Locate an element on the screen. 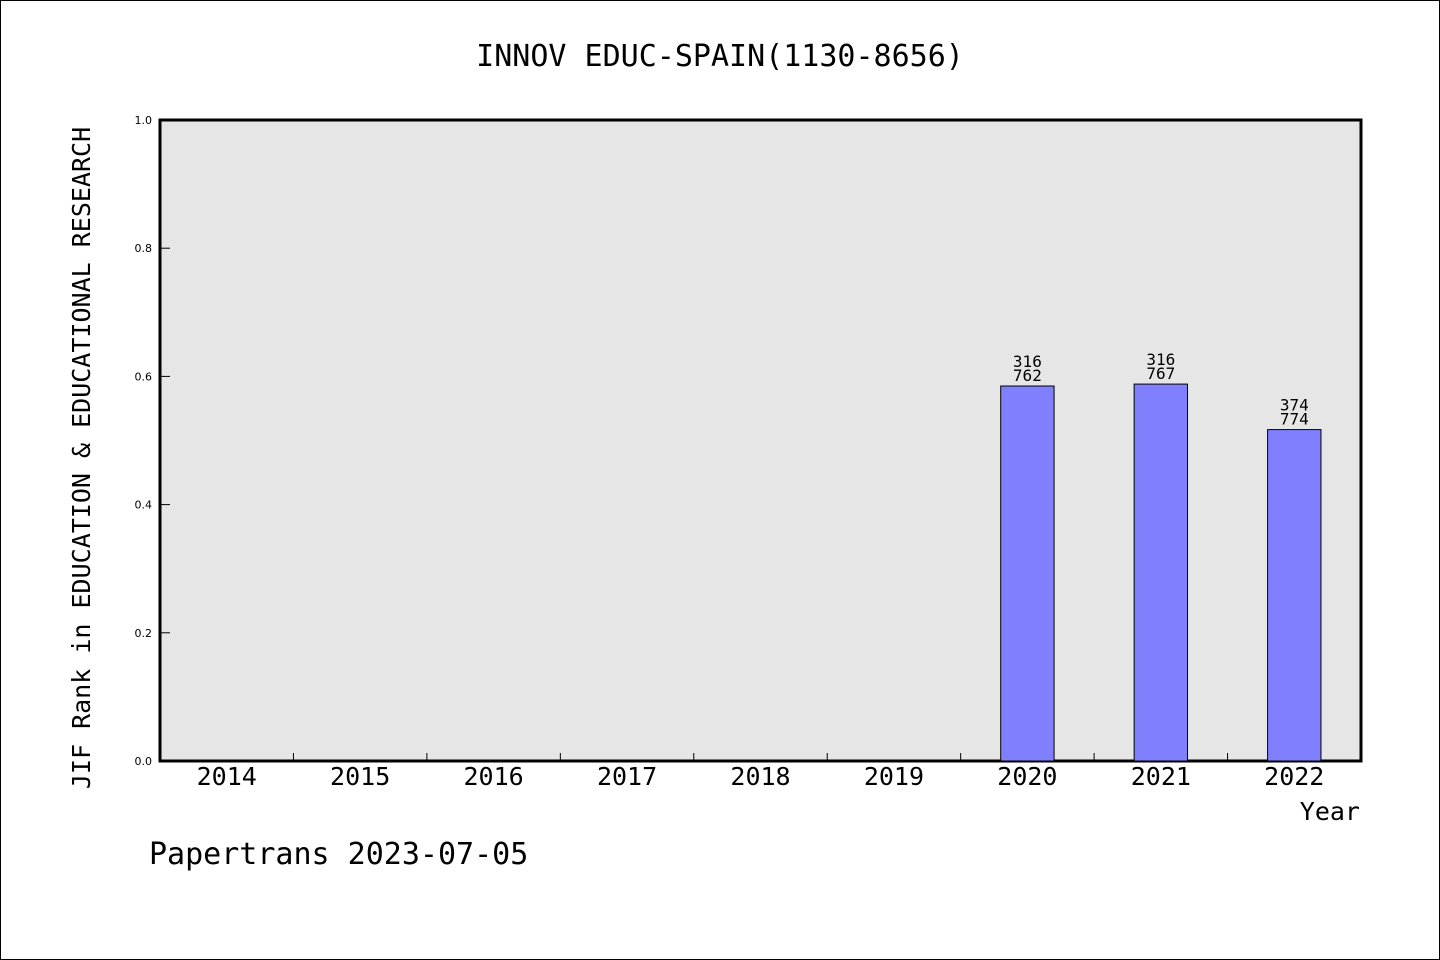  bar-label-total-2021: 767 is located at coordinates (1160, 373).